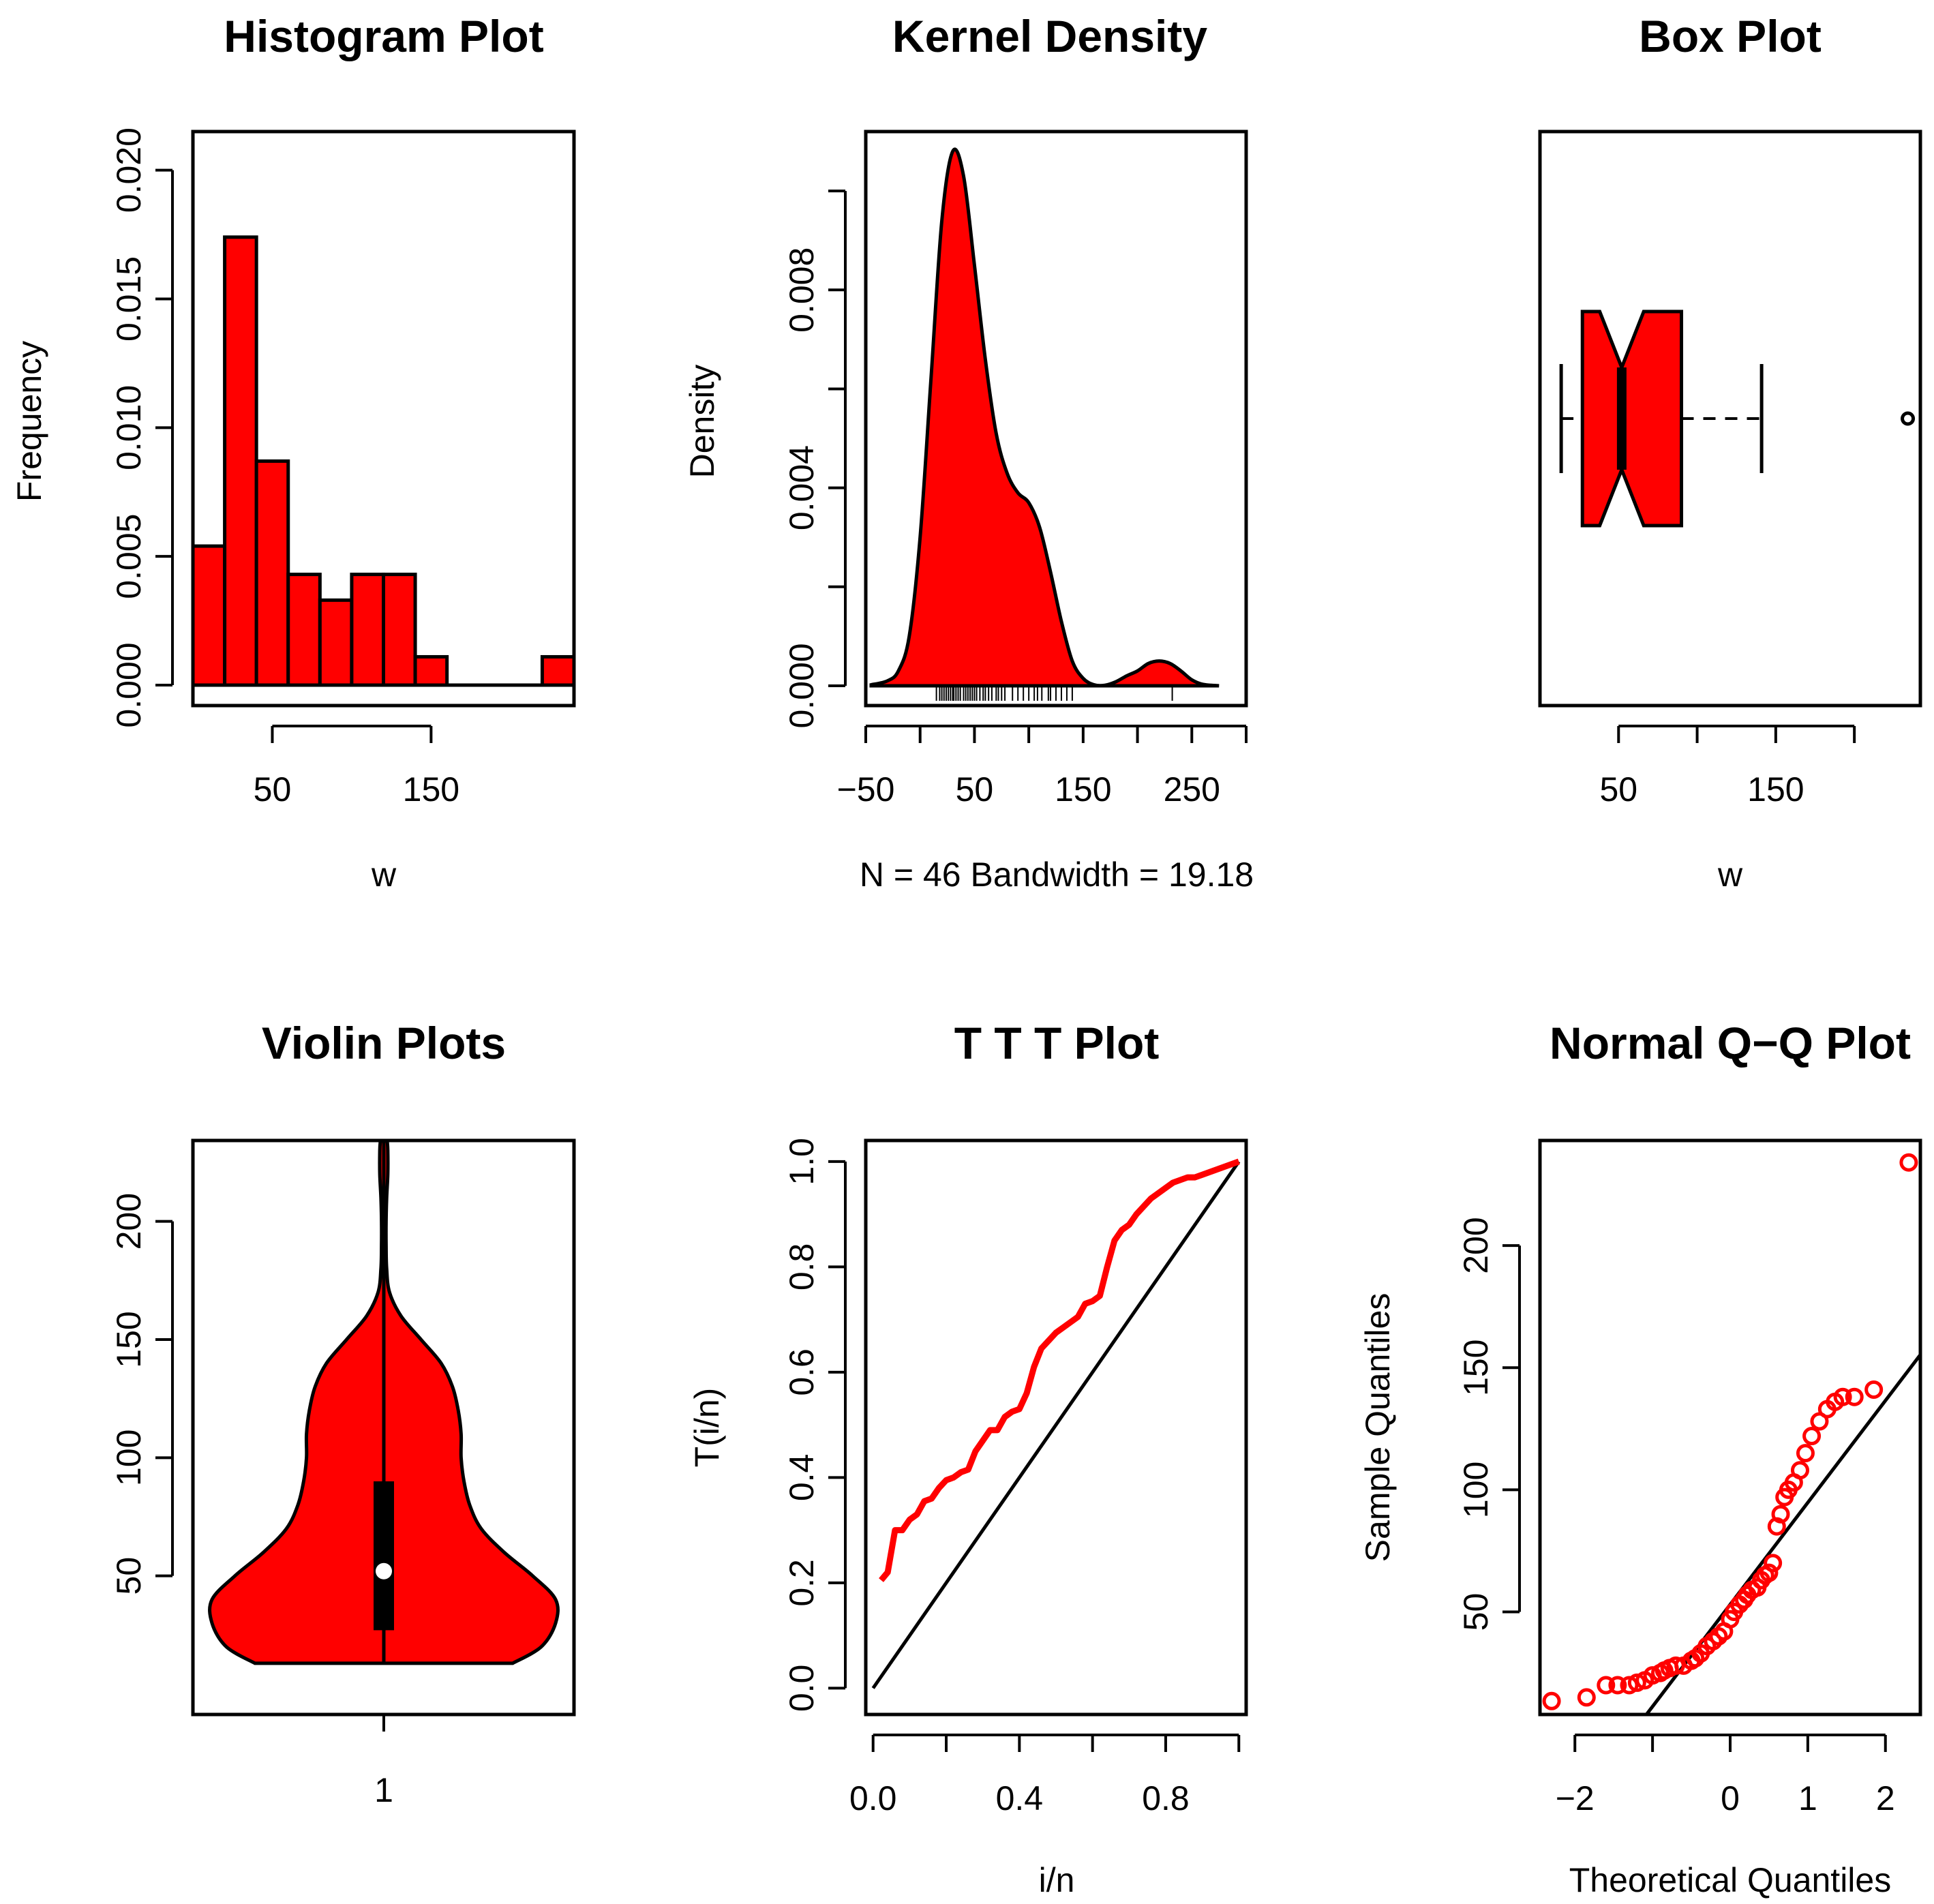 Image resolution: width=1934 pixels, height=1904 pixels. What do you see at coordinates (975, 789) in the screenshot?
I see `density-x-tick-label: 50` at bounding box center [975, 789].